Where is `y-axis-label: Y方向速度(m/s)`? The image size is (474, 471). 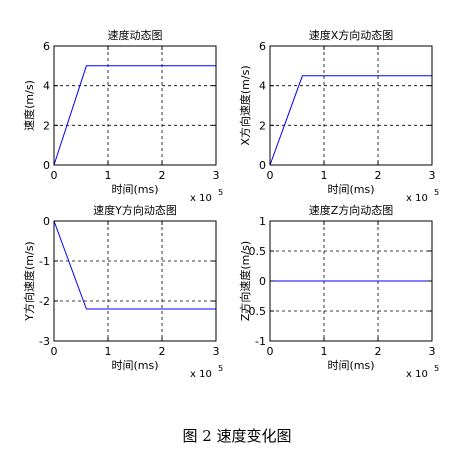 y-axis-label: Y方向速度(m/s) is located at coordinates (29, 281).